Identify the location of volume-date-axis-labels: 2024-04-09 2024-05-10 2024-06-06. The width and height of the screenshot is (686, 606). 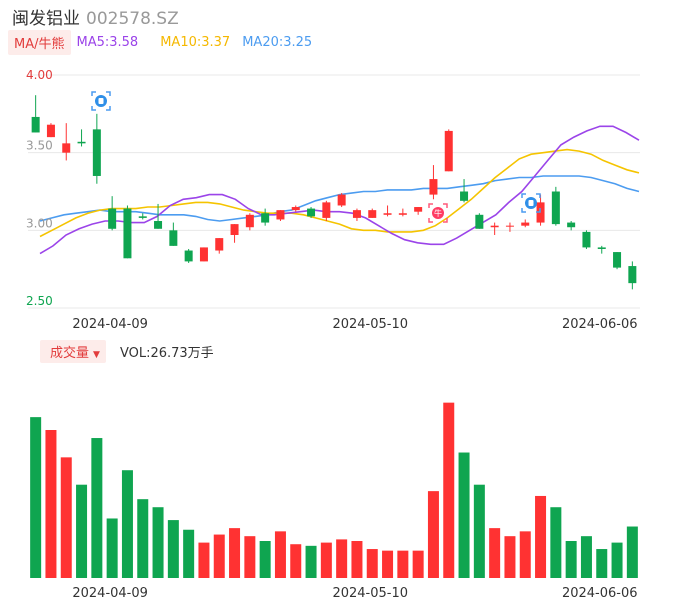
(354, 593).